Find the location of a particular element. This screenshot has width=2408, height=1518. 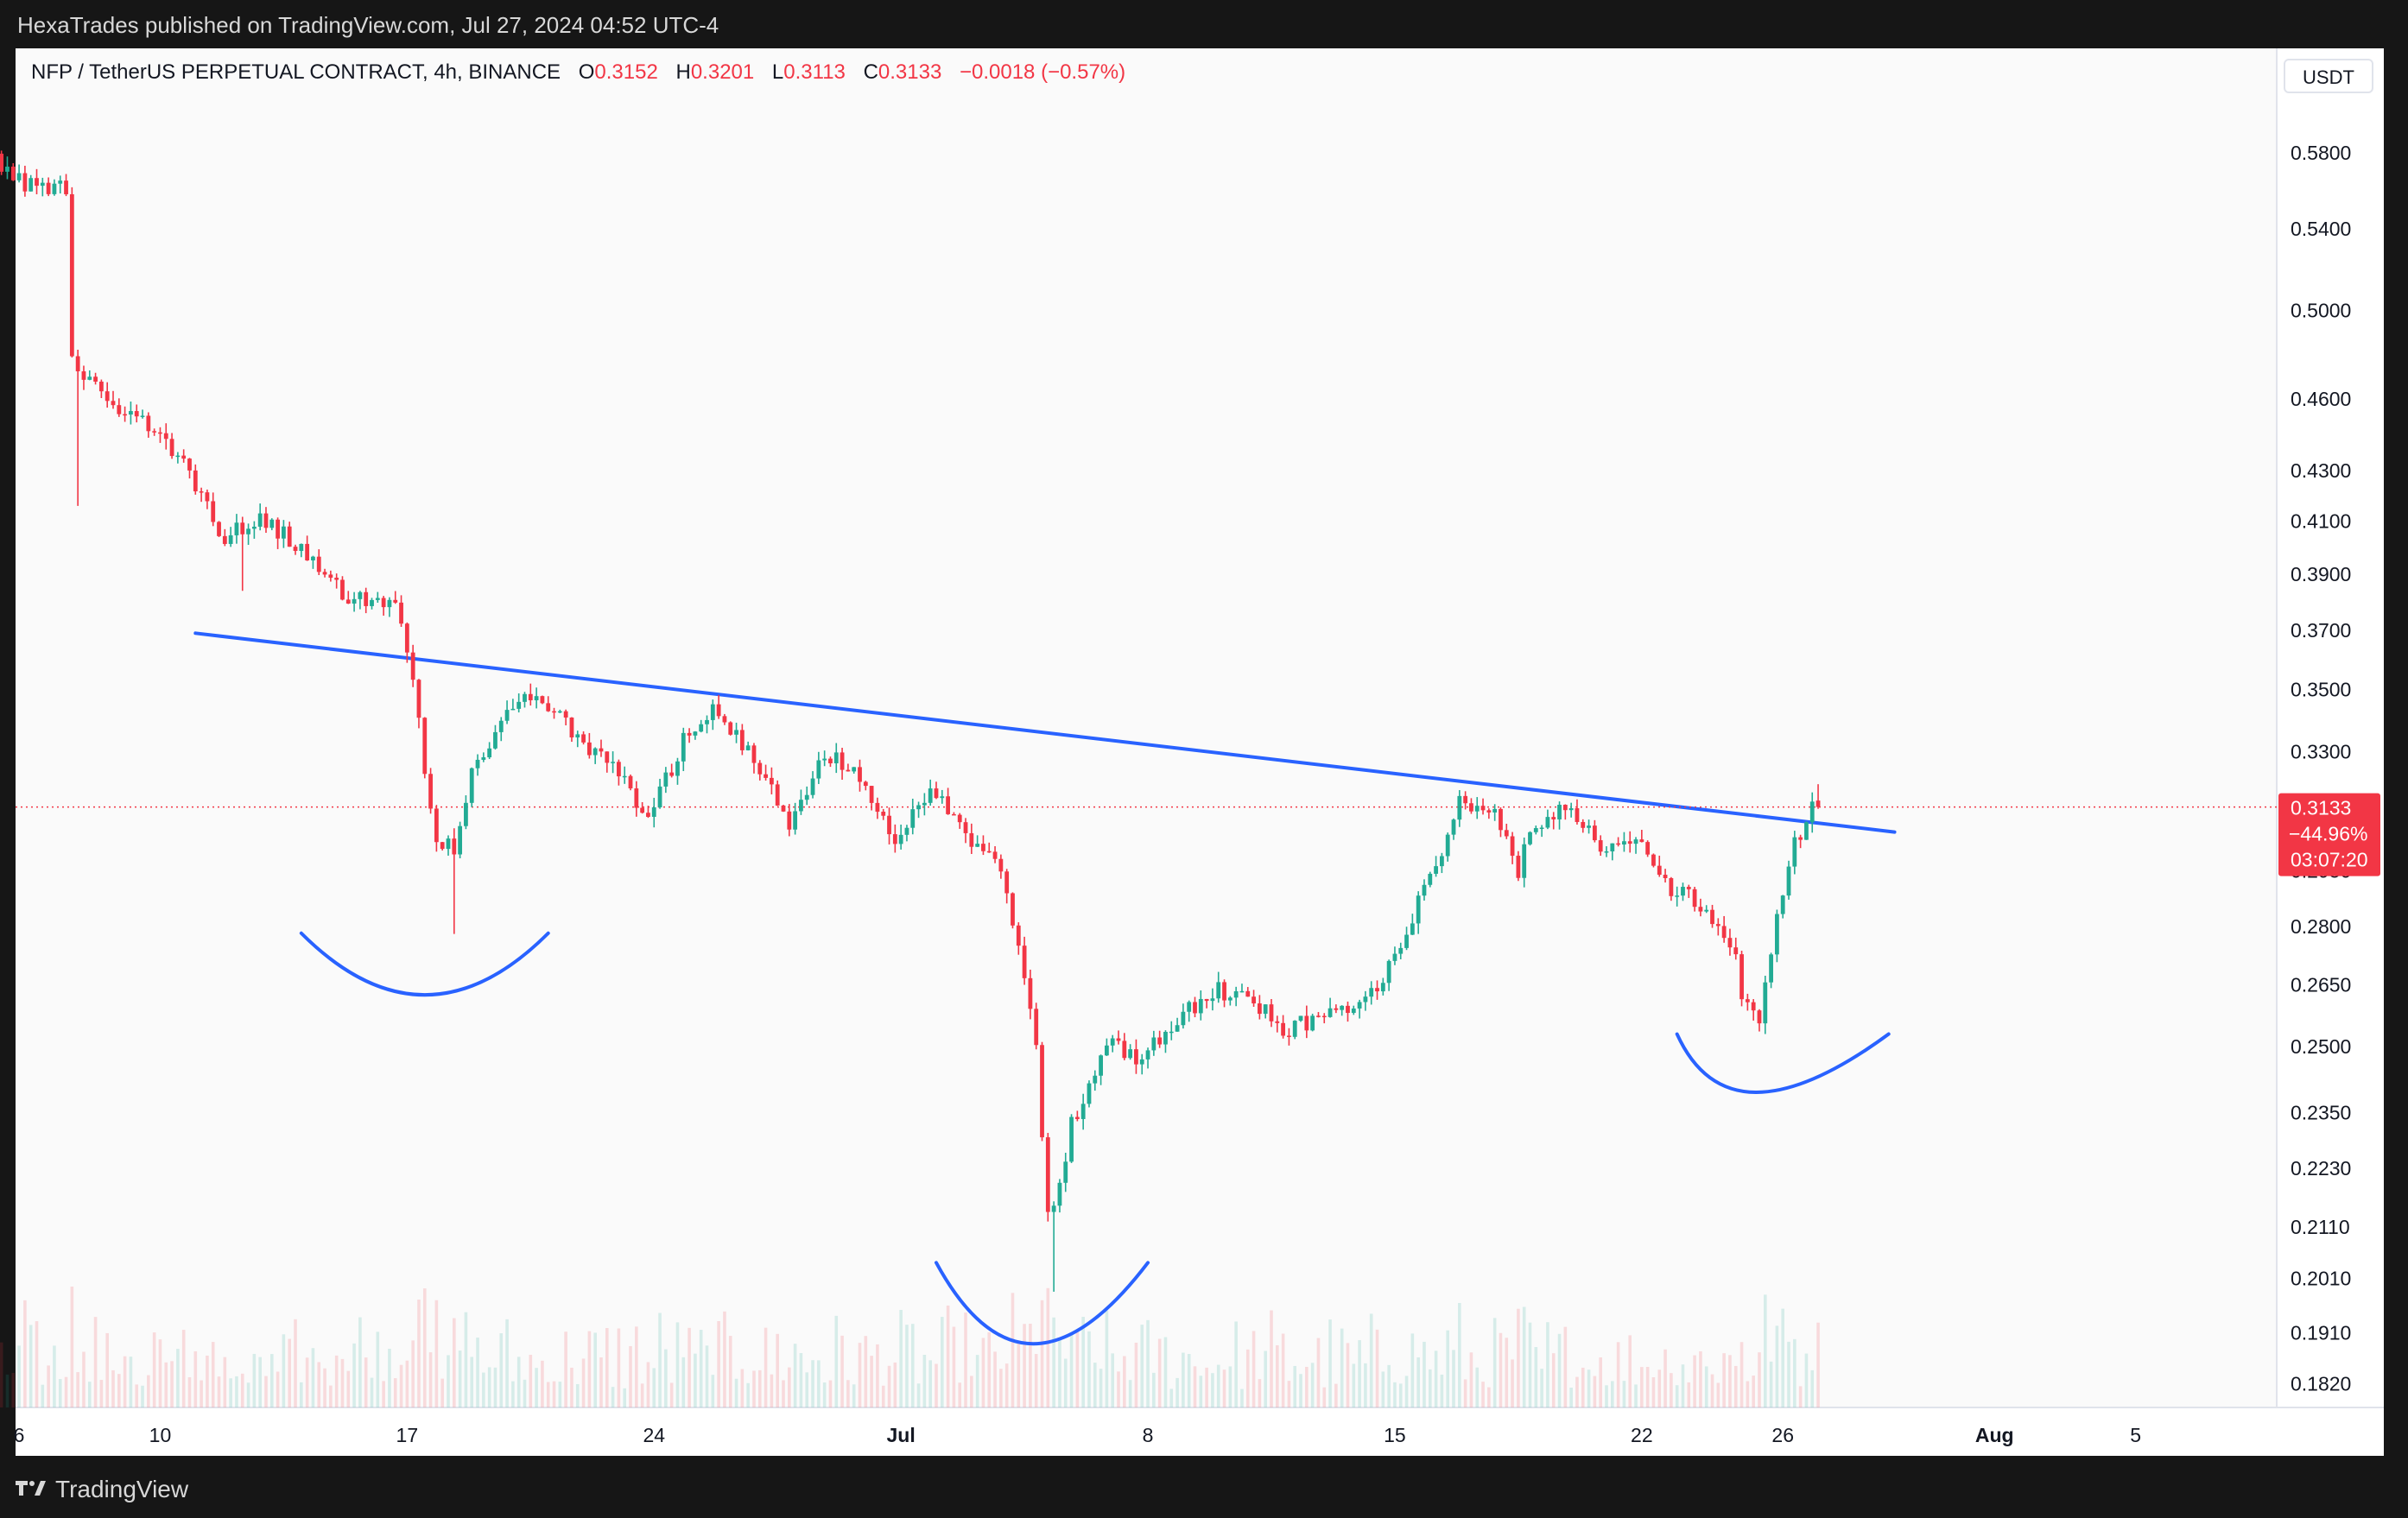

time-axis-labels: 6 10 17 24 Jul 8 15 22 26 Aug 5 is located at coordinates (1077, 1435).